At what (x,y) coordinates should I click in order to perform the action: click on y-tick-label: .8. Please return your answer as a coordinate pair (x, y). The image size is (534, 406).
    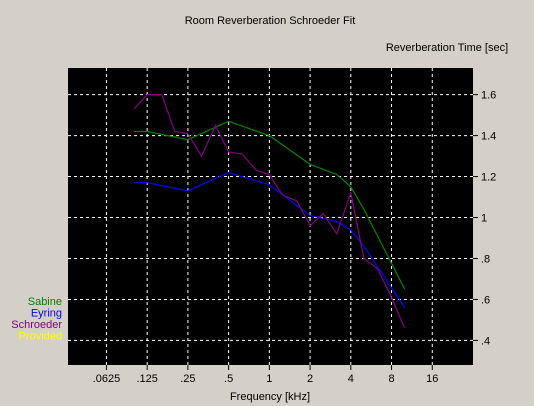
    Looking at the image, I should click on (485, 259).